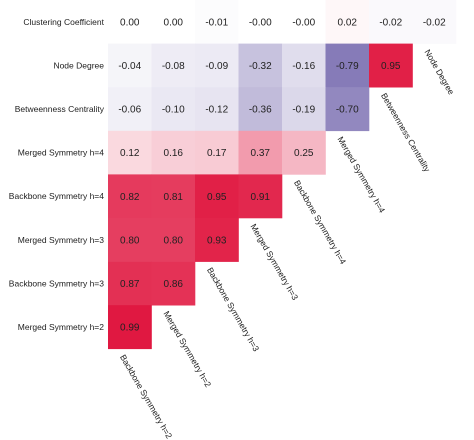 Image resolution: width=474 pixels, height=440 pixels. What do you see at coordinates (188, 349) in the screenshot?
I see `column-label: Merged Symmetry h=2` at bounding box center [188, 349].